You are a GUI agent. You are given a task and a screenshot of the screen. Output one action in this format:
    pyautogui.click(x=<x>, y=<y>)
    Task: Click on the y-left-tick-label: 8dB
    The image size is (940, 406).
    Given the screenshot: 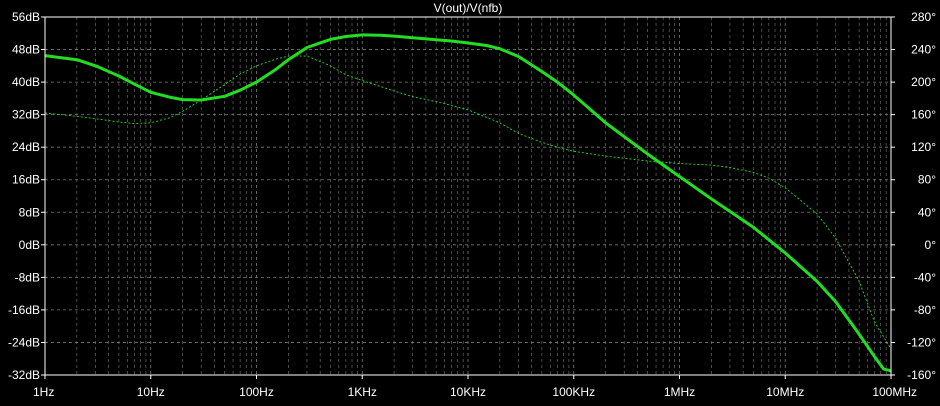 What is the action you would take?
    pyautogui.click(x=29, y=212)
    